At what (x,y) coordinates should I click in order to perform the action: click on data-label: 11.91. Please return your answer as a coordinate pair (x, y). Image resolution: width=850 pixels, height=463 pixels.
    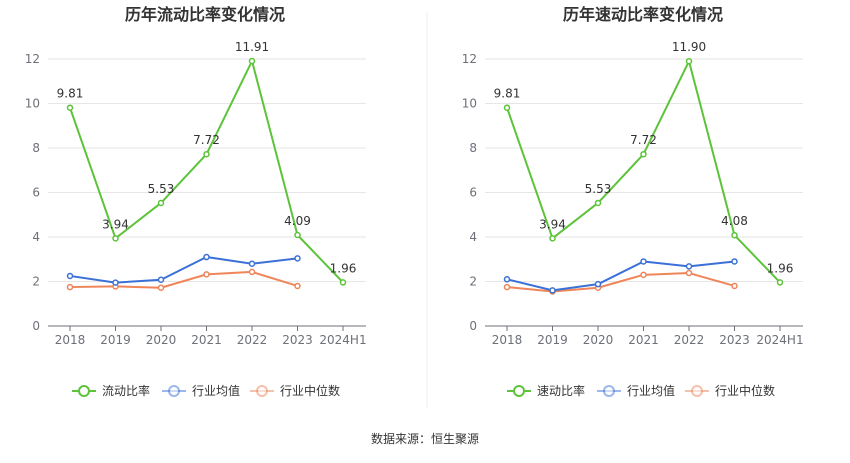
    Looking at the image, I should click on (252, 47).